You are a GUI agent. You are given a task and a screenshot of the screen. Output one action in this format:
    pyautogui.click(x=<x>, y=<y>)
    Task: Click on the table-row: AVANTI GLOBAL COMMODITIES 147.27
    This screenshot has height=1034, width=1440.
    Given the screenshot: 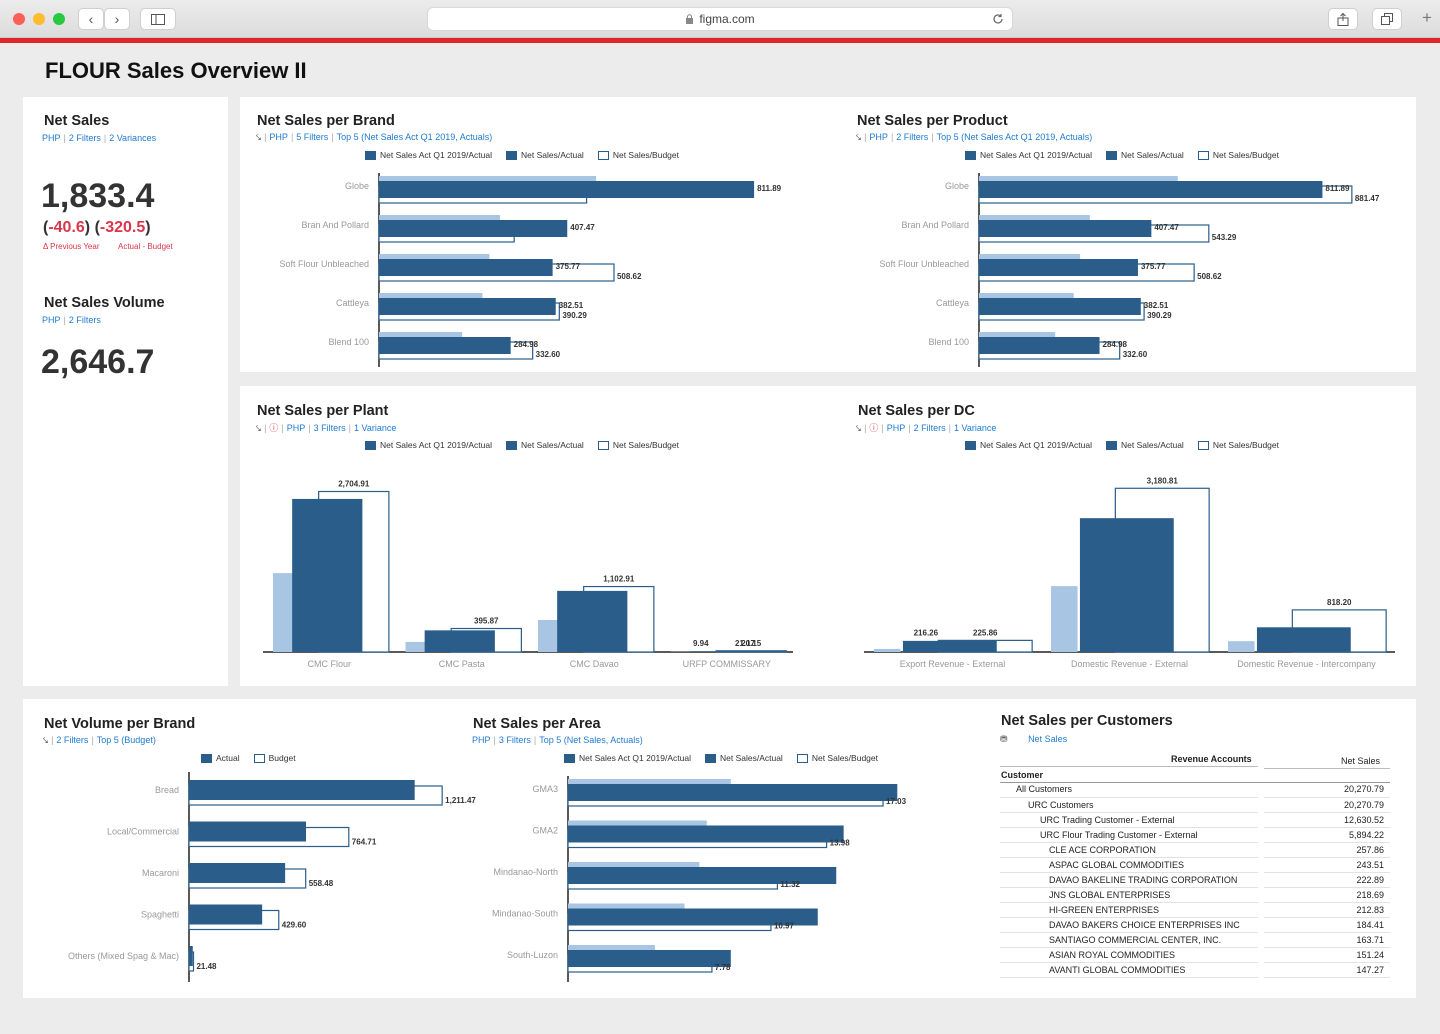 What is the action you would take?
    pyautogui.click(x=1195, y=970)
    